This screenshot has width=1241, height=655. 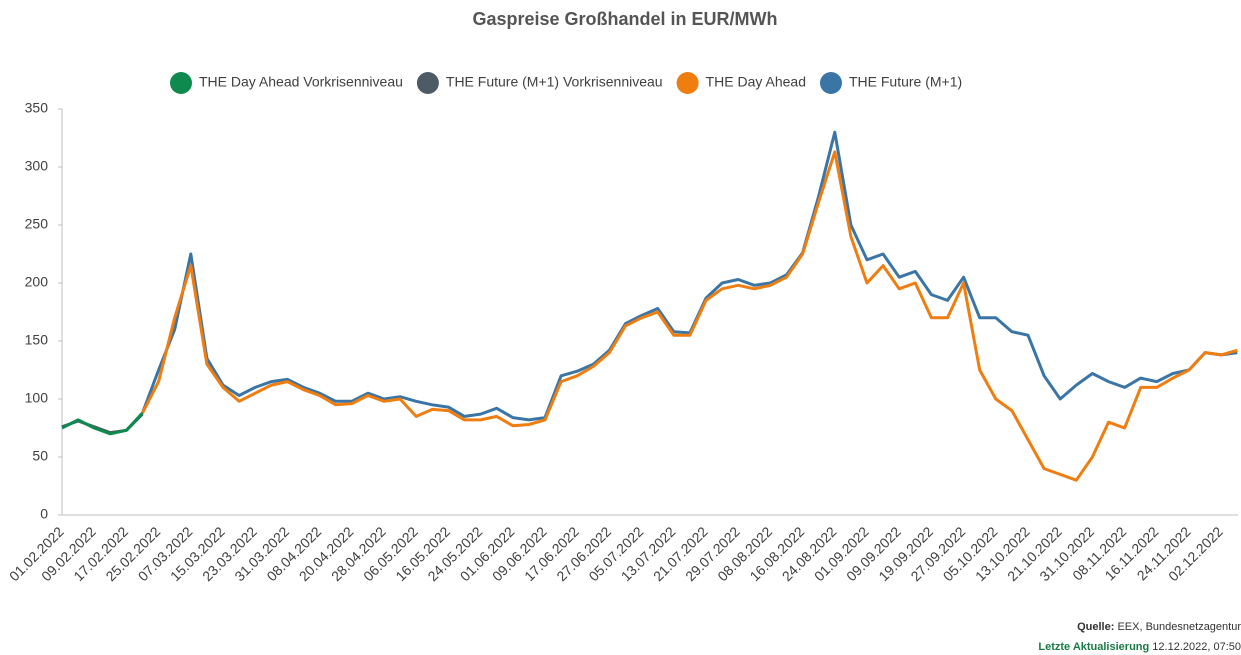 What do you see at coordinates (37, 166) in the screenshot?
I see `y-tick-label: 300` at bounding box center [37, 166].